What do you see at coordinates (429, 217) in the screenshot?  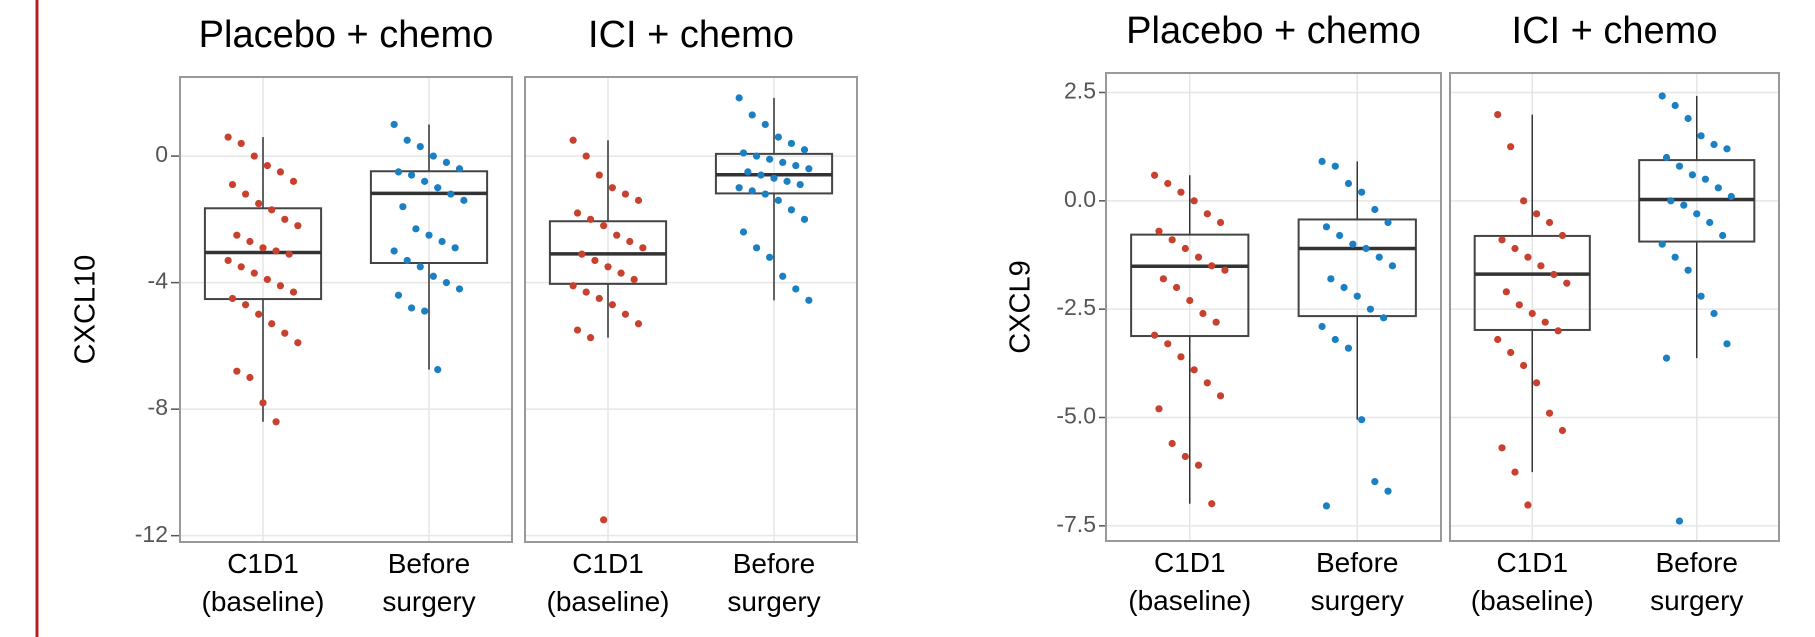 I see `box` at bounding box center [429, 217].